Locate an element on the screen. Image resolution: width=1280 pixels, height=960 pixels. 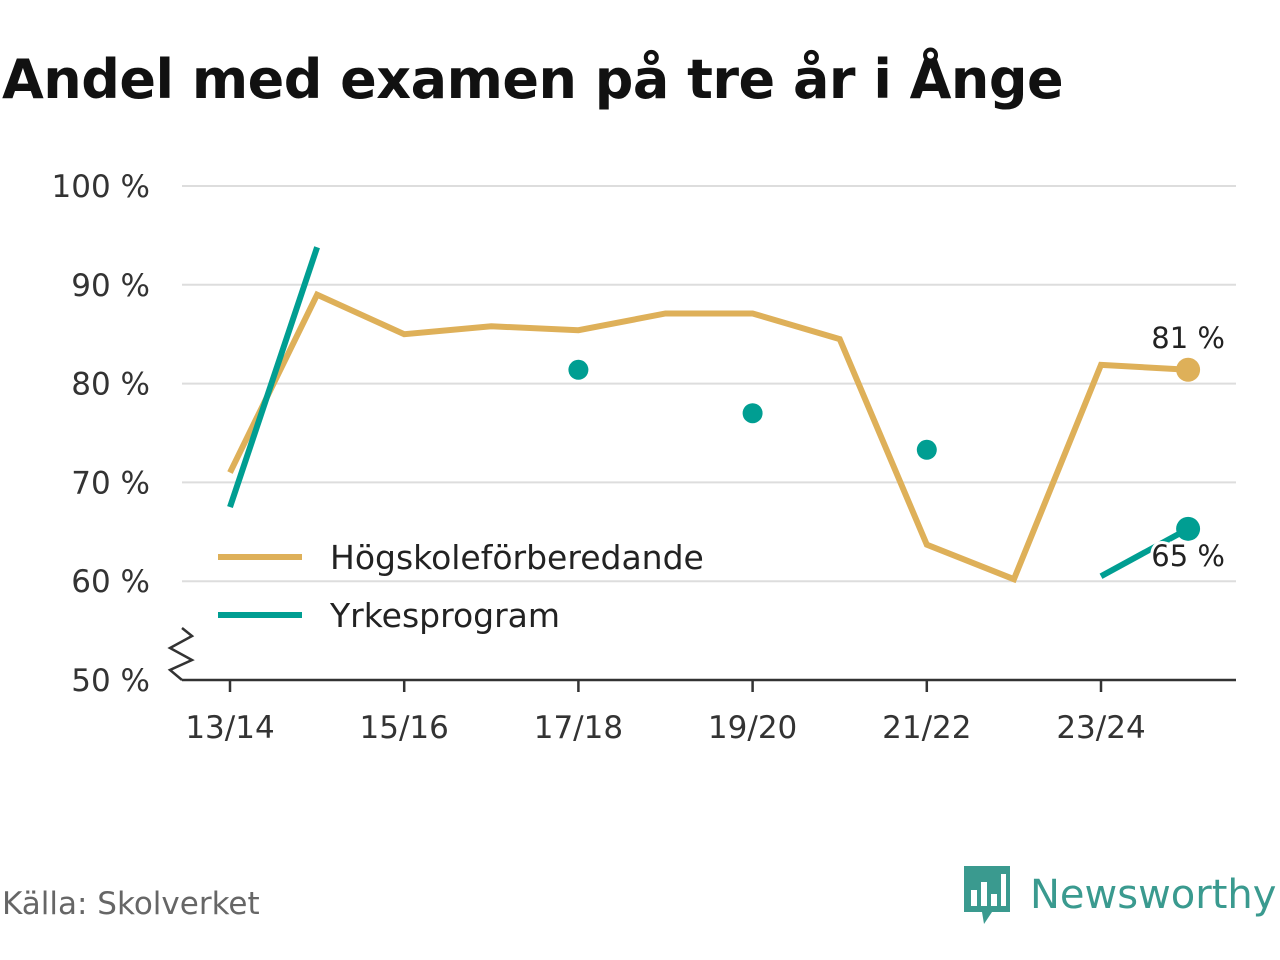
y-tick-label: 80 % is located at coordinates (110, 385).